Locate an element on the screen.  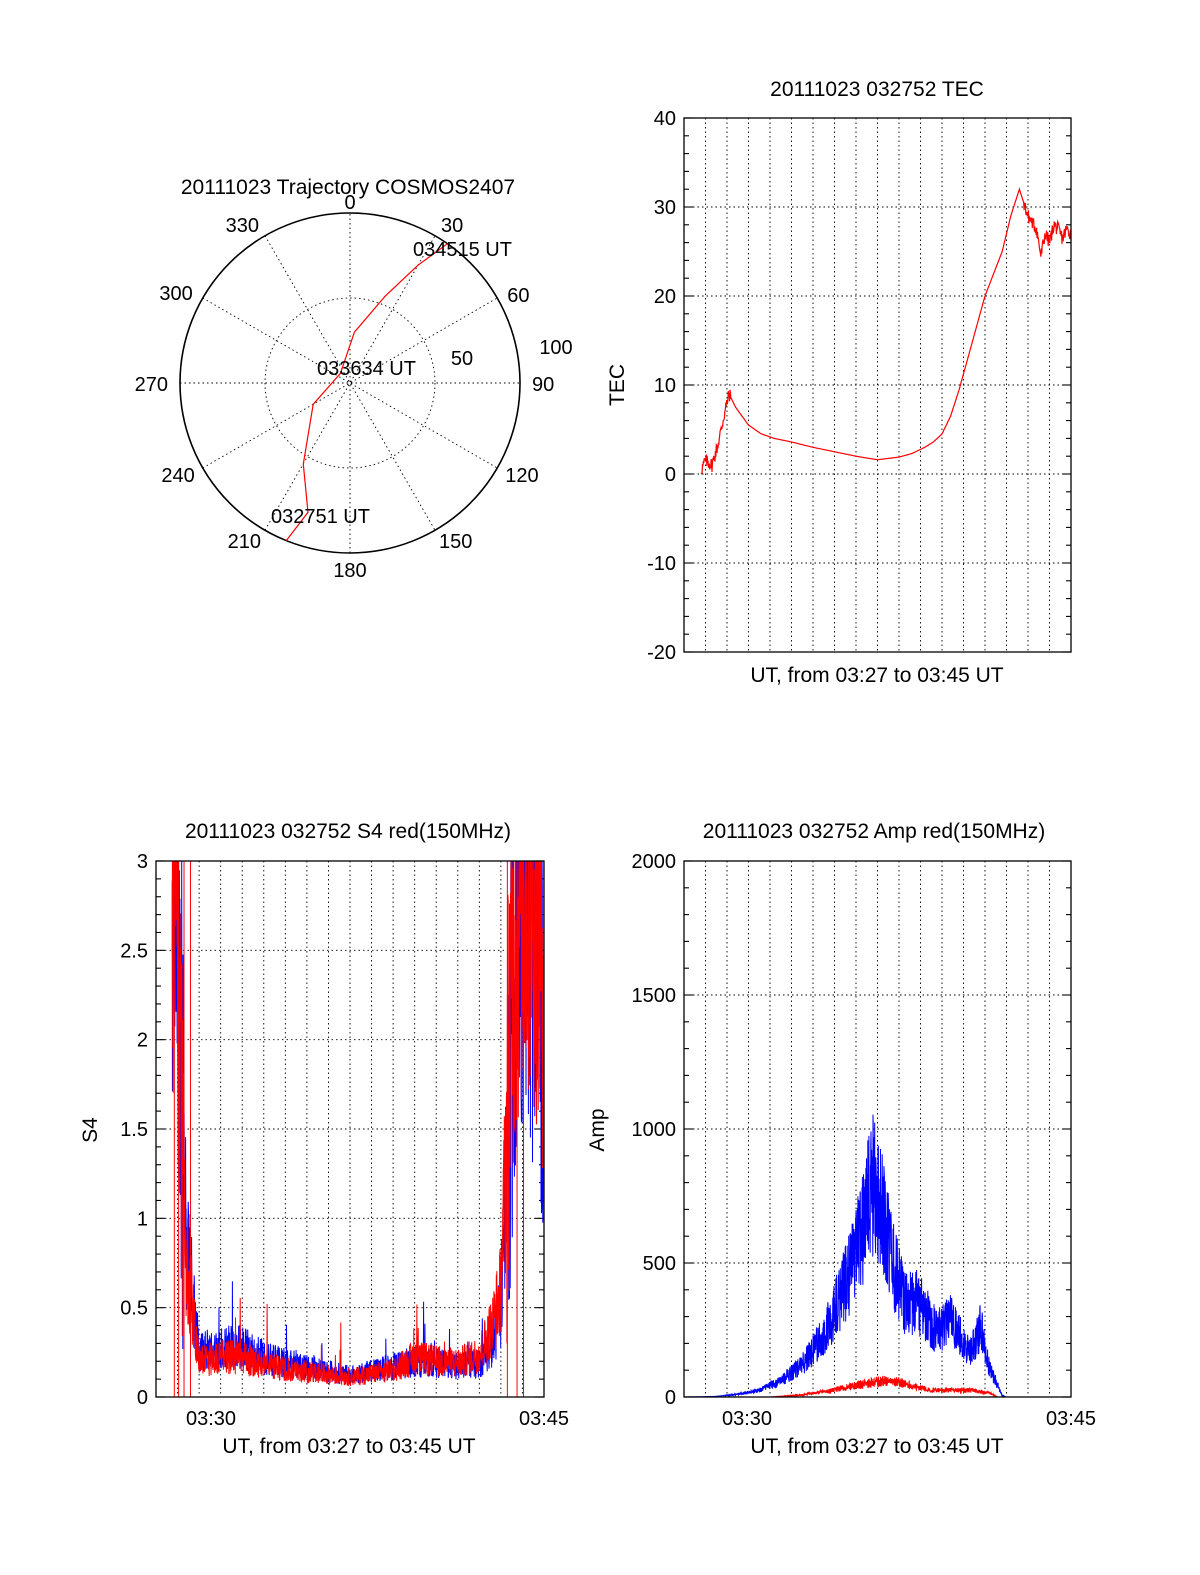
tec-y-tick-10: 10 is located at coordinates (665, 386).